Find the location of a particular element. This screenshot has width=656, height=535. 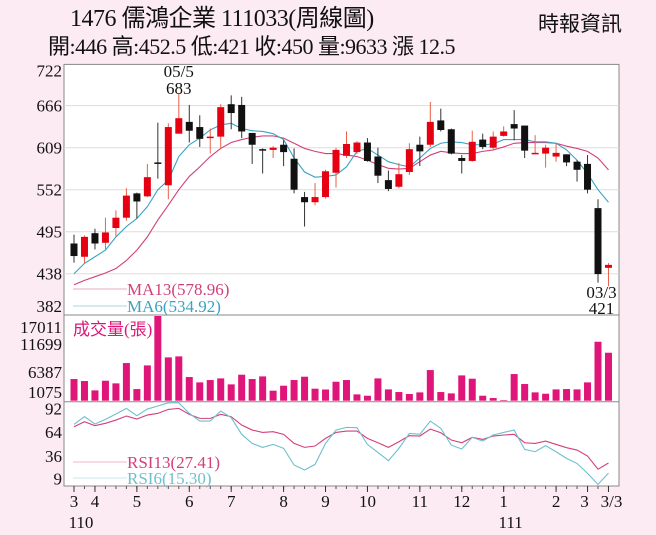

rsi-tick-label: 9 is located at coordinates (58, 478).